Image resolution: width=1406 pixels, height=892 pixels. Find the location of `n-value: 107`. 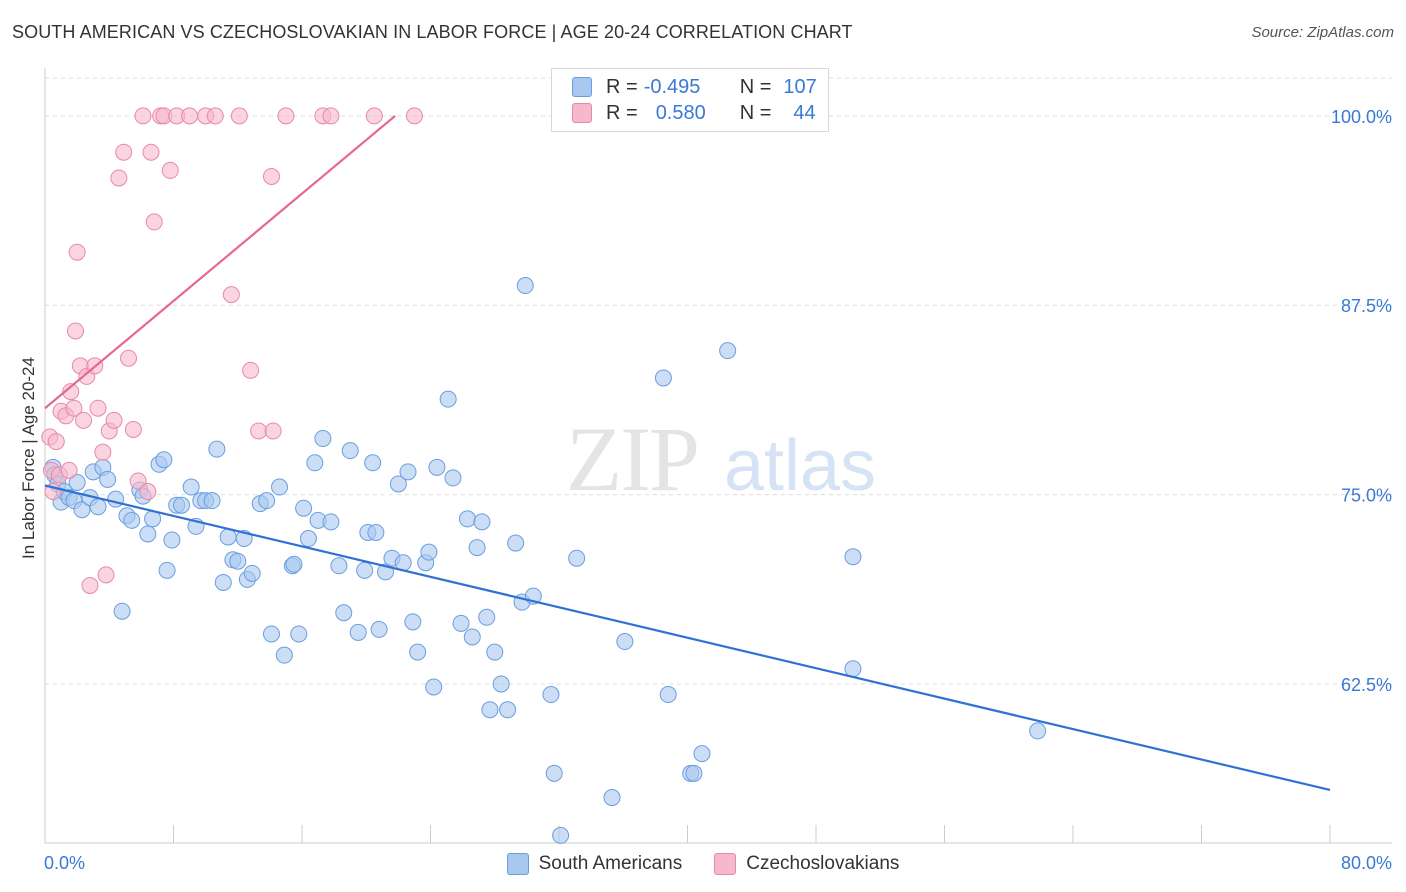

n-value: 107 is located at coordinates (800, 86).